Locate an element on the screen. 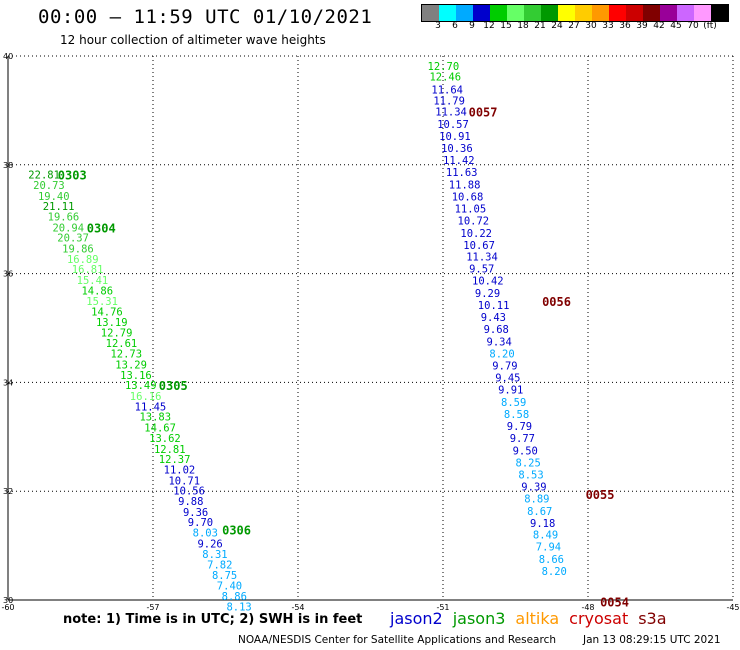 This screenshot has height=650, width=740. swh-point-label: 20.94 is located at coordinates (68, 228).